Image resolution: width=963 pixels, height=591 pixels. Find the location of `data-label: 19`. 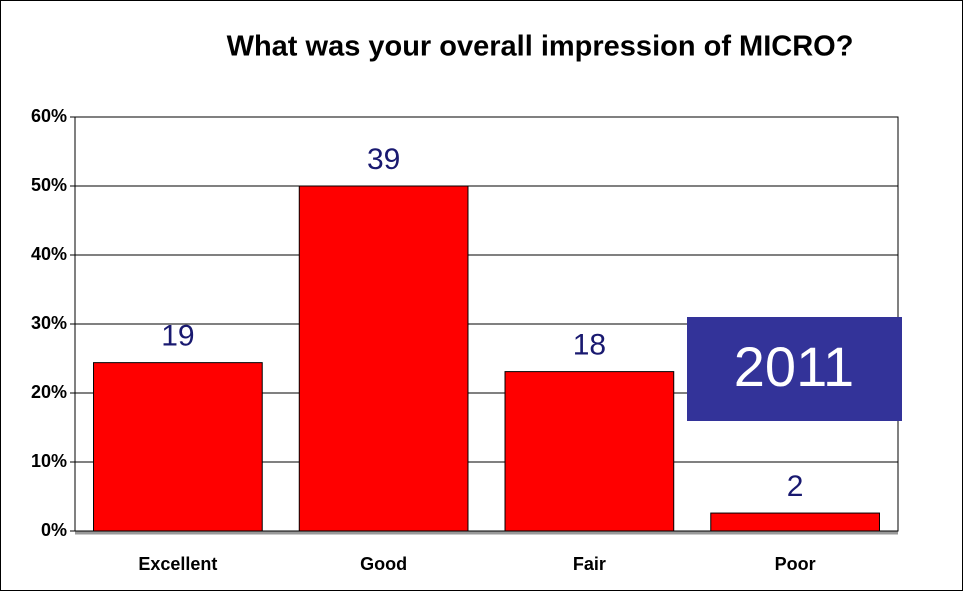

data-label: 19 is located at coordinates (177, 336).